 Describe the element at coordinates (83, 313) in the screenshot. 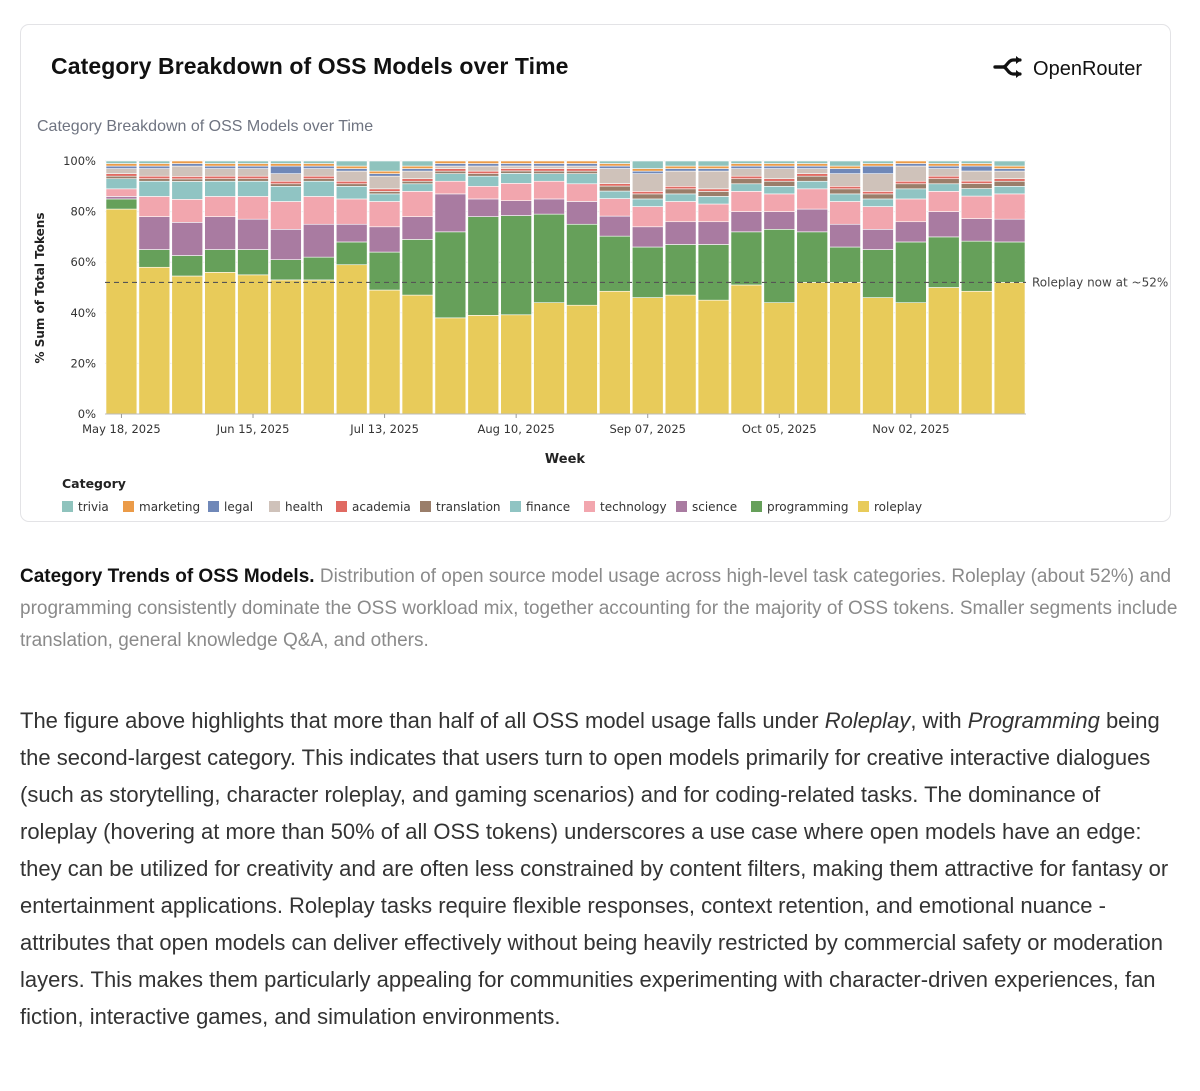

I see `y-tick-label: 40%` at that location.